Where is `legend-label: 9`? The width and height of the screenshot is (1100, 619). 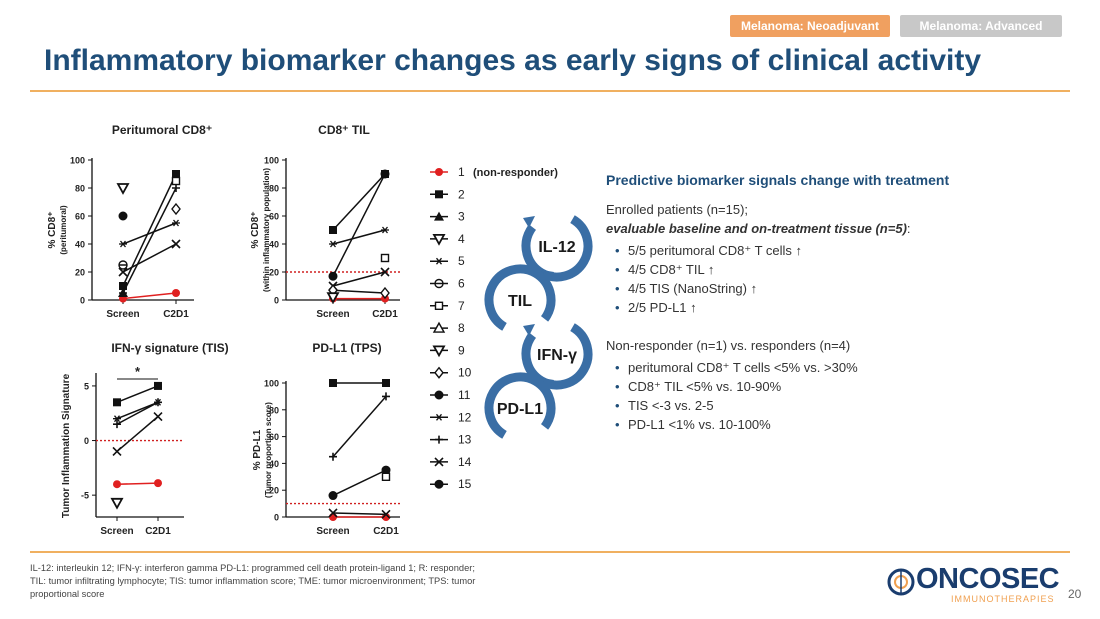 legend-label: 9 is located at coordinates (461, 350).